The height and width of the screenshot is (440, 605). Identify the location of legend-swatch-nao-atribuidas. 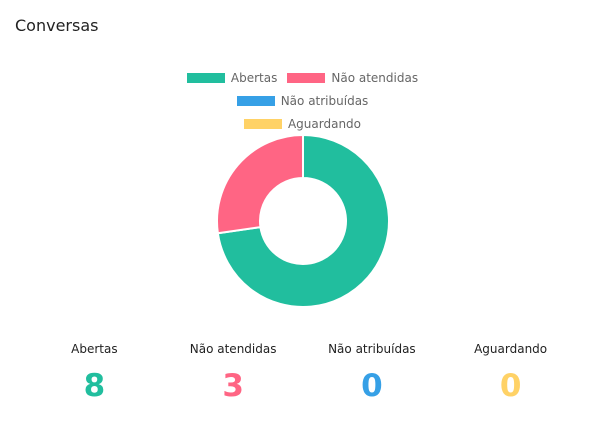
(255, 100).